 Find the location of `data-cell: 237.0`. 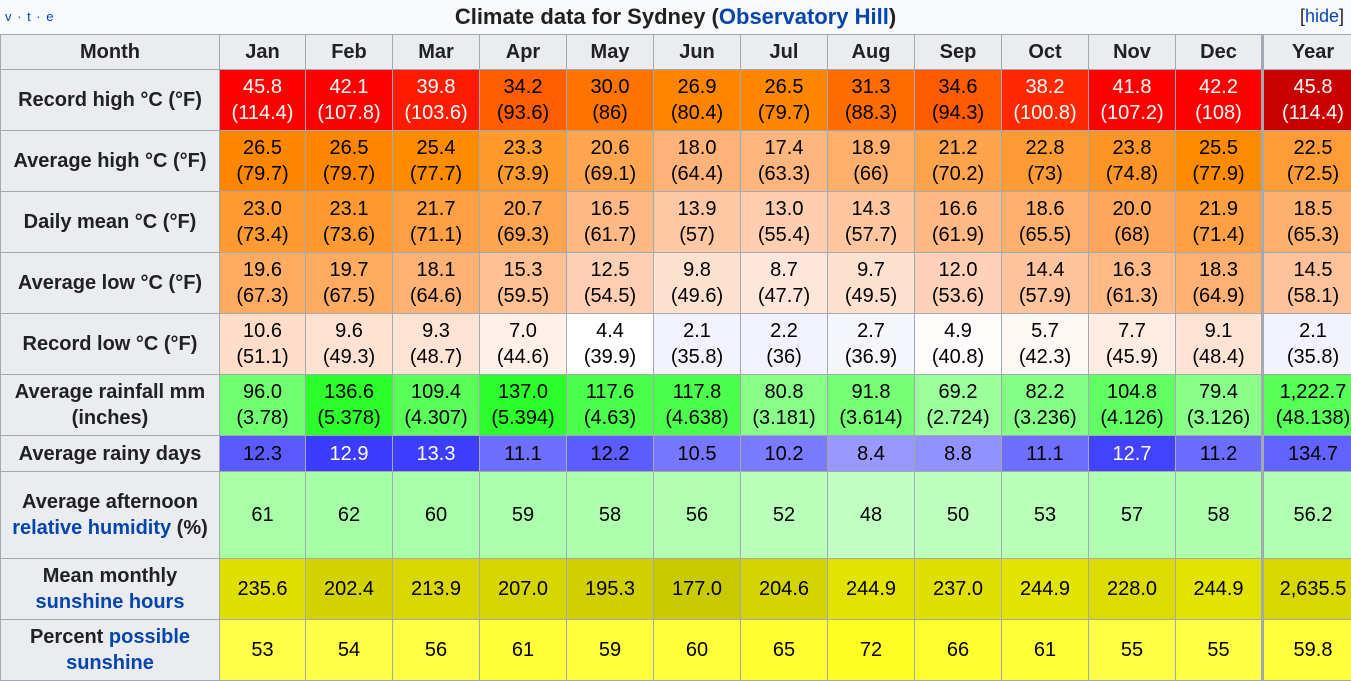

data-cell: 237.0 is located at coordinates (958, 589).